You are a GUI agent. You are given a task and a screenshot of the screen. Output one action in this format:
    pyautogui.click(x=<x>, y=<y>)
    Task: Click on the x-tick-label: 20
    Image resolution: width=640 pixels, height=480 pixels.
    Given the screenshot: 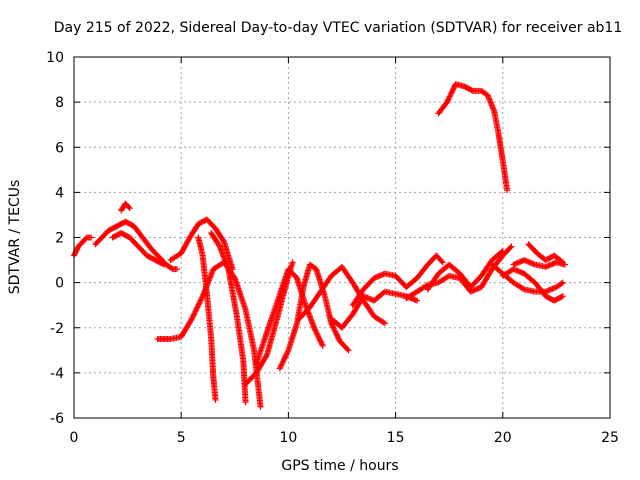 What is the action you would take?
    pyautogui.click(x=503, y=438)
    